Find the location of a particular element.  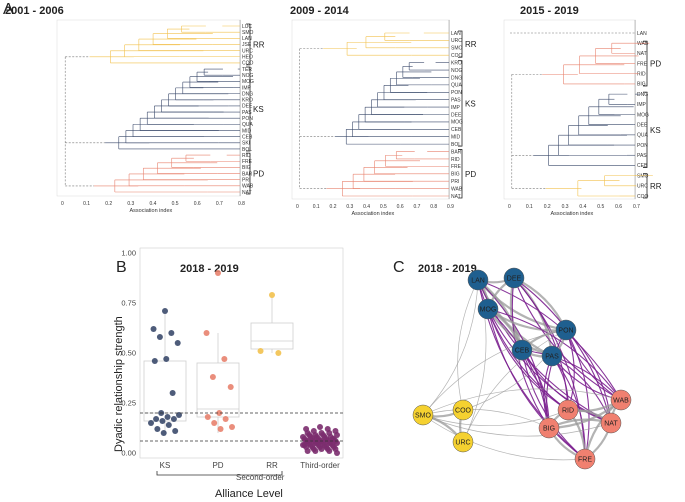

leaf-label: PRI is located at coordinates (246, 181).